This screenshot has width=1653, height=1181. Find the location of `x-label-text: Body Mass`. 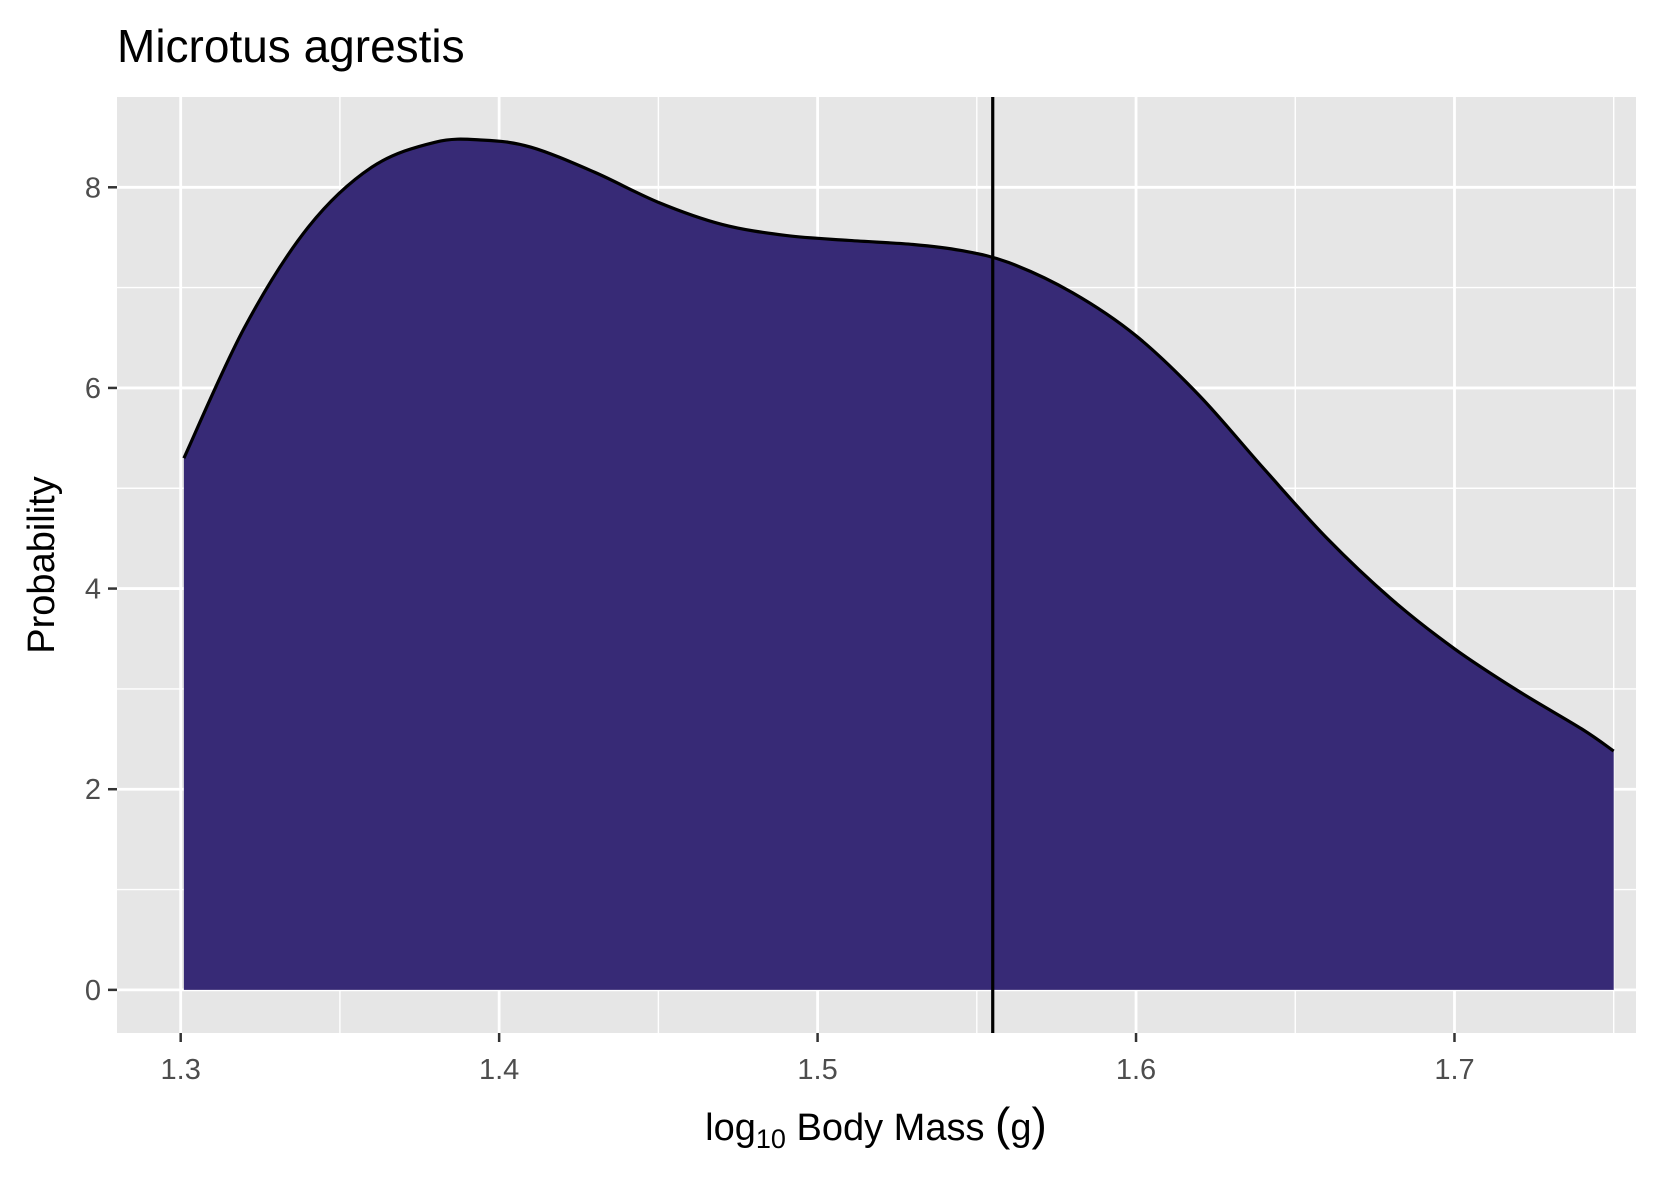

x-label-text: Body Mass is located at coordinates (890, 1128).